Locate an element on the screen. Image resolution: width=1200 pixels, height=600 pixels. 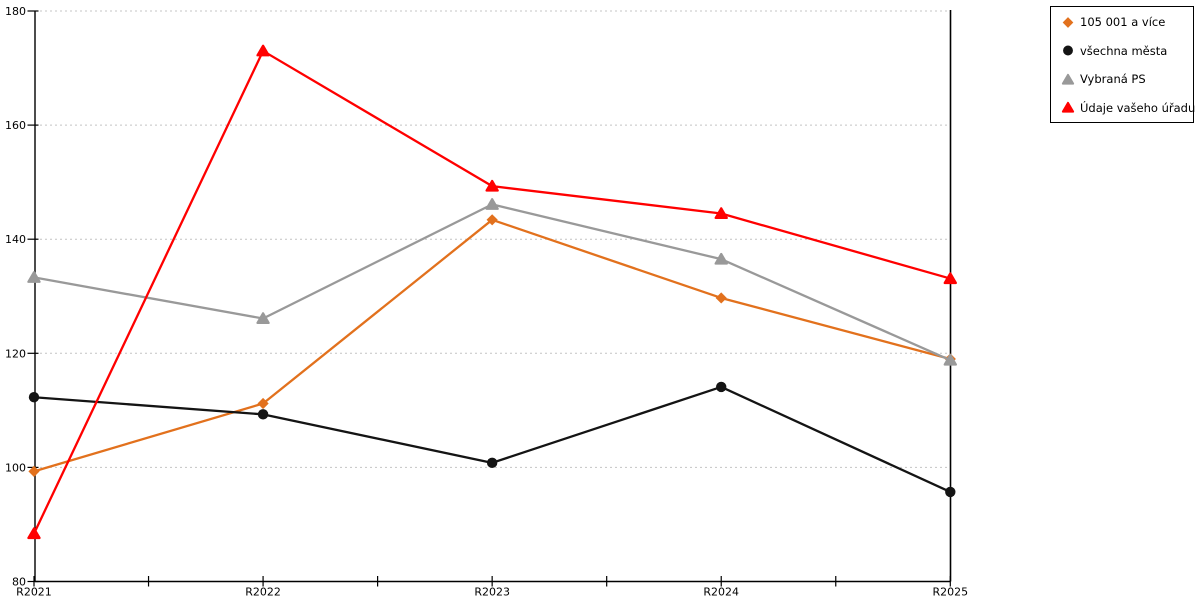
y-tick-label: 80 is located at coordinates (19, 582).